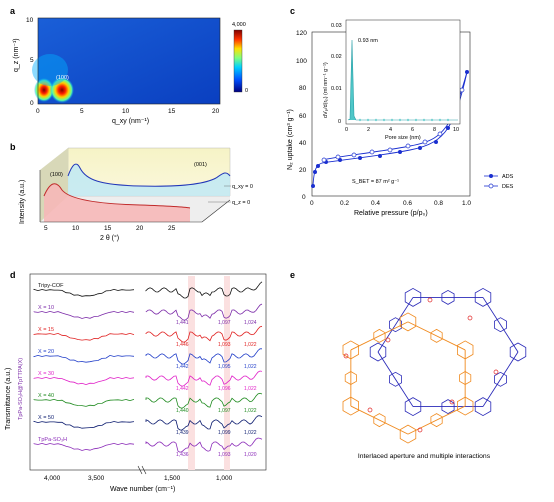 The height and width of the screenshot is (502, 554). What do you see at coordinates (403, 138) in the screenshot?
I see `inset-xaxis-label: Pore size (nm)` at bounding box center [403, 138].